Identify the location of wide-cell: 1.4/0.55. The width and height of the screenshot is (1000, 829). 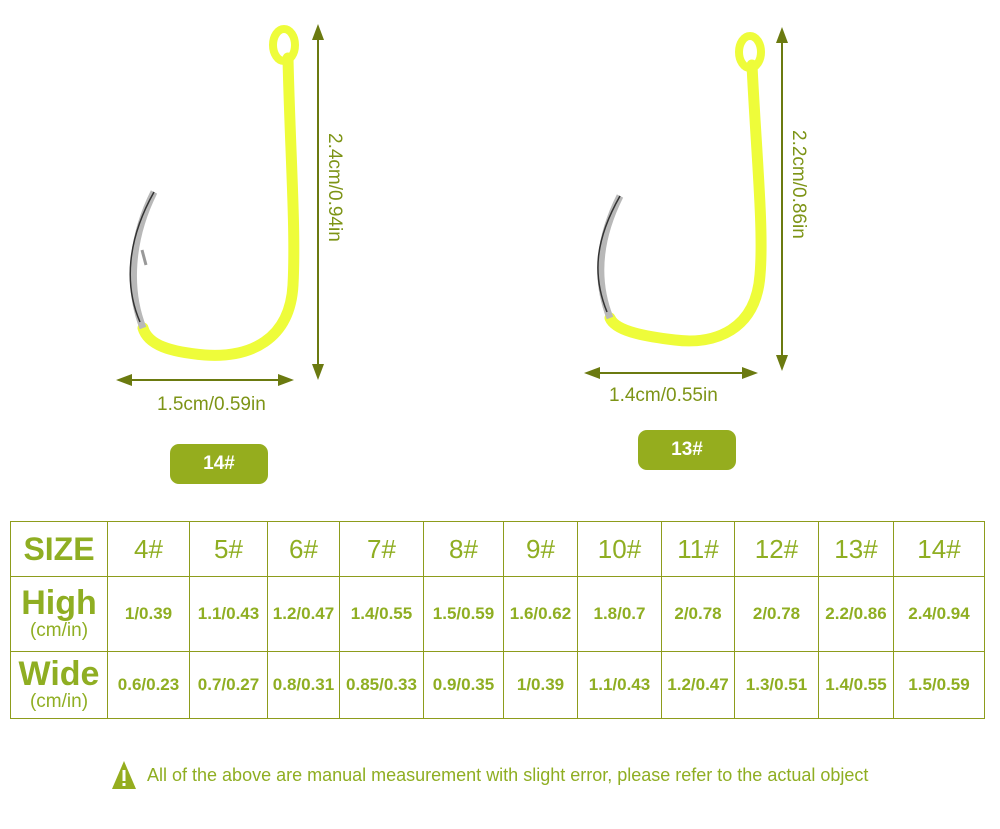
(856, 685).